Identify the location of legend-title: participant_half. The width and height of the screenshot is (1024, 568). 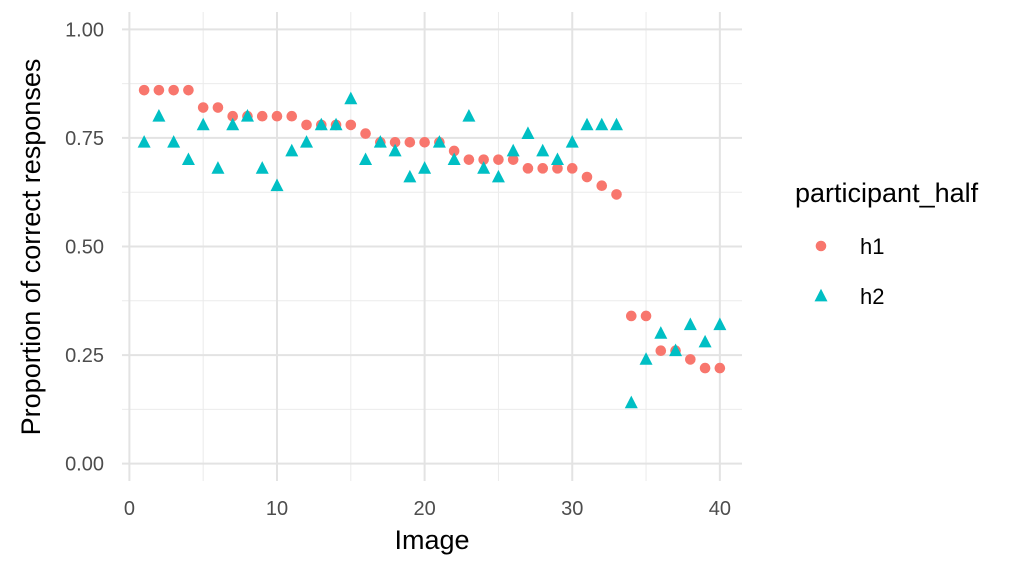
(887, 193).